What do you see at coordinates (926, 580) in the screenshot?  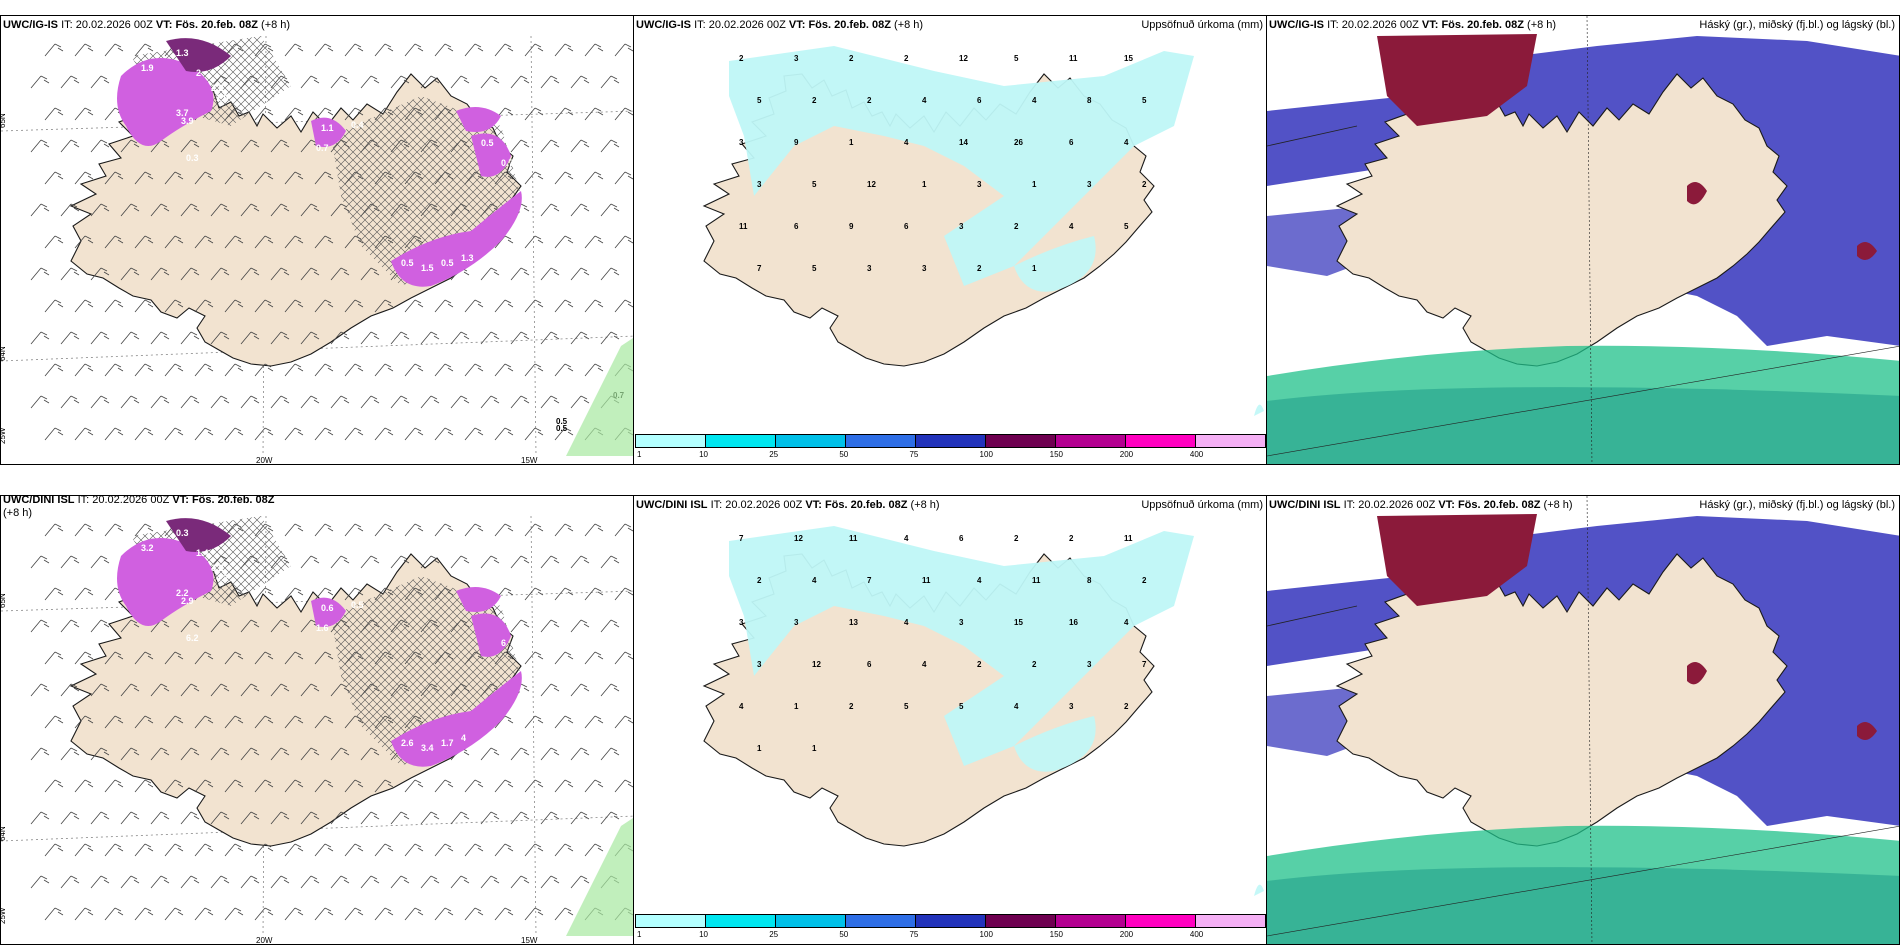 I see `precip-value: 11` at bounding box center [926, 580].